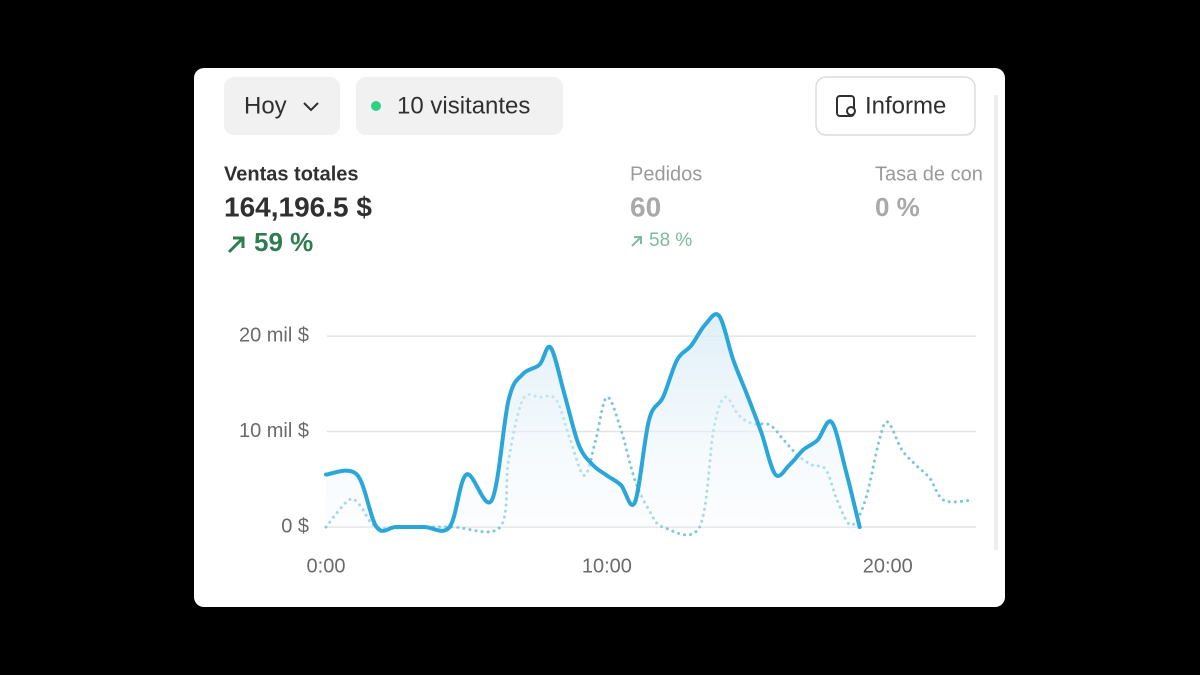 This screenshot has height=675, width=1200. I want to click on report-button: Informe, so click(895, 106).